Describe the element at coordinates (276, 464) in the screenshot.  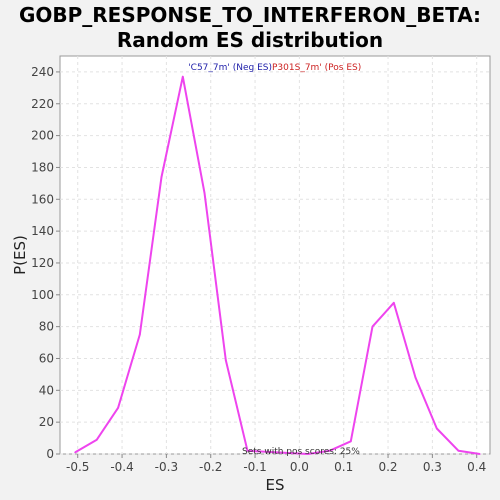
I see `x-axis-ticks: -0.5 -0.4 -0.3 -0.2 -0.1 0.0 0.1 0.2 0.3 0.4` at that location.